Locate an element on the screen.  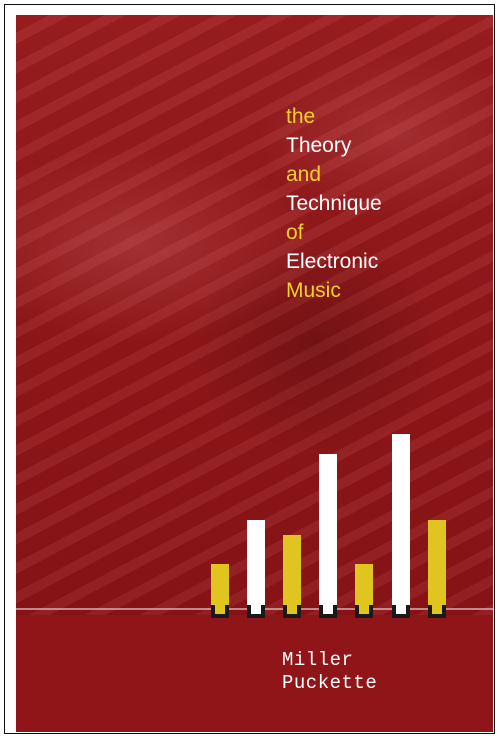
book-author: Miller Puckette is located at coordinates (329, 672).